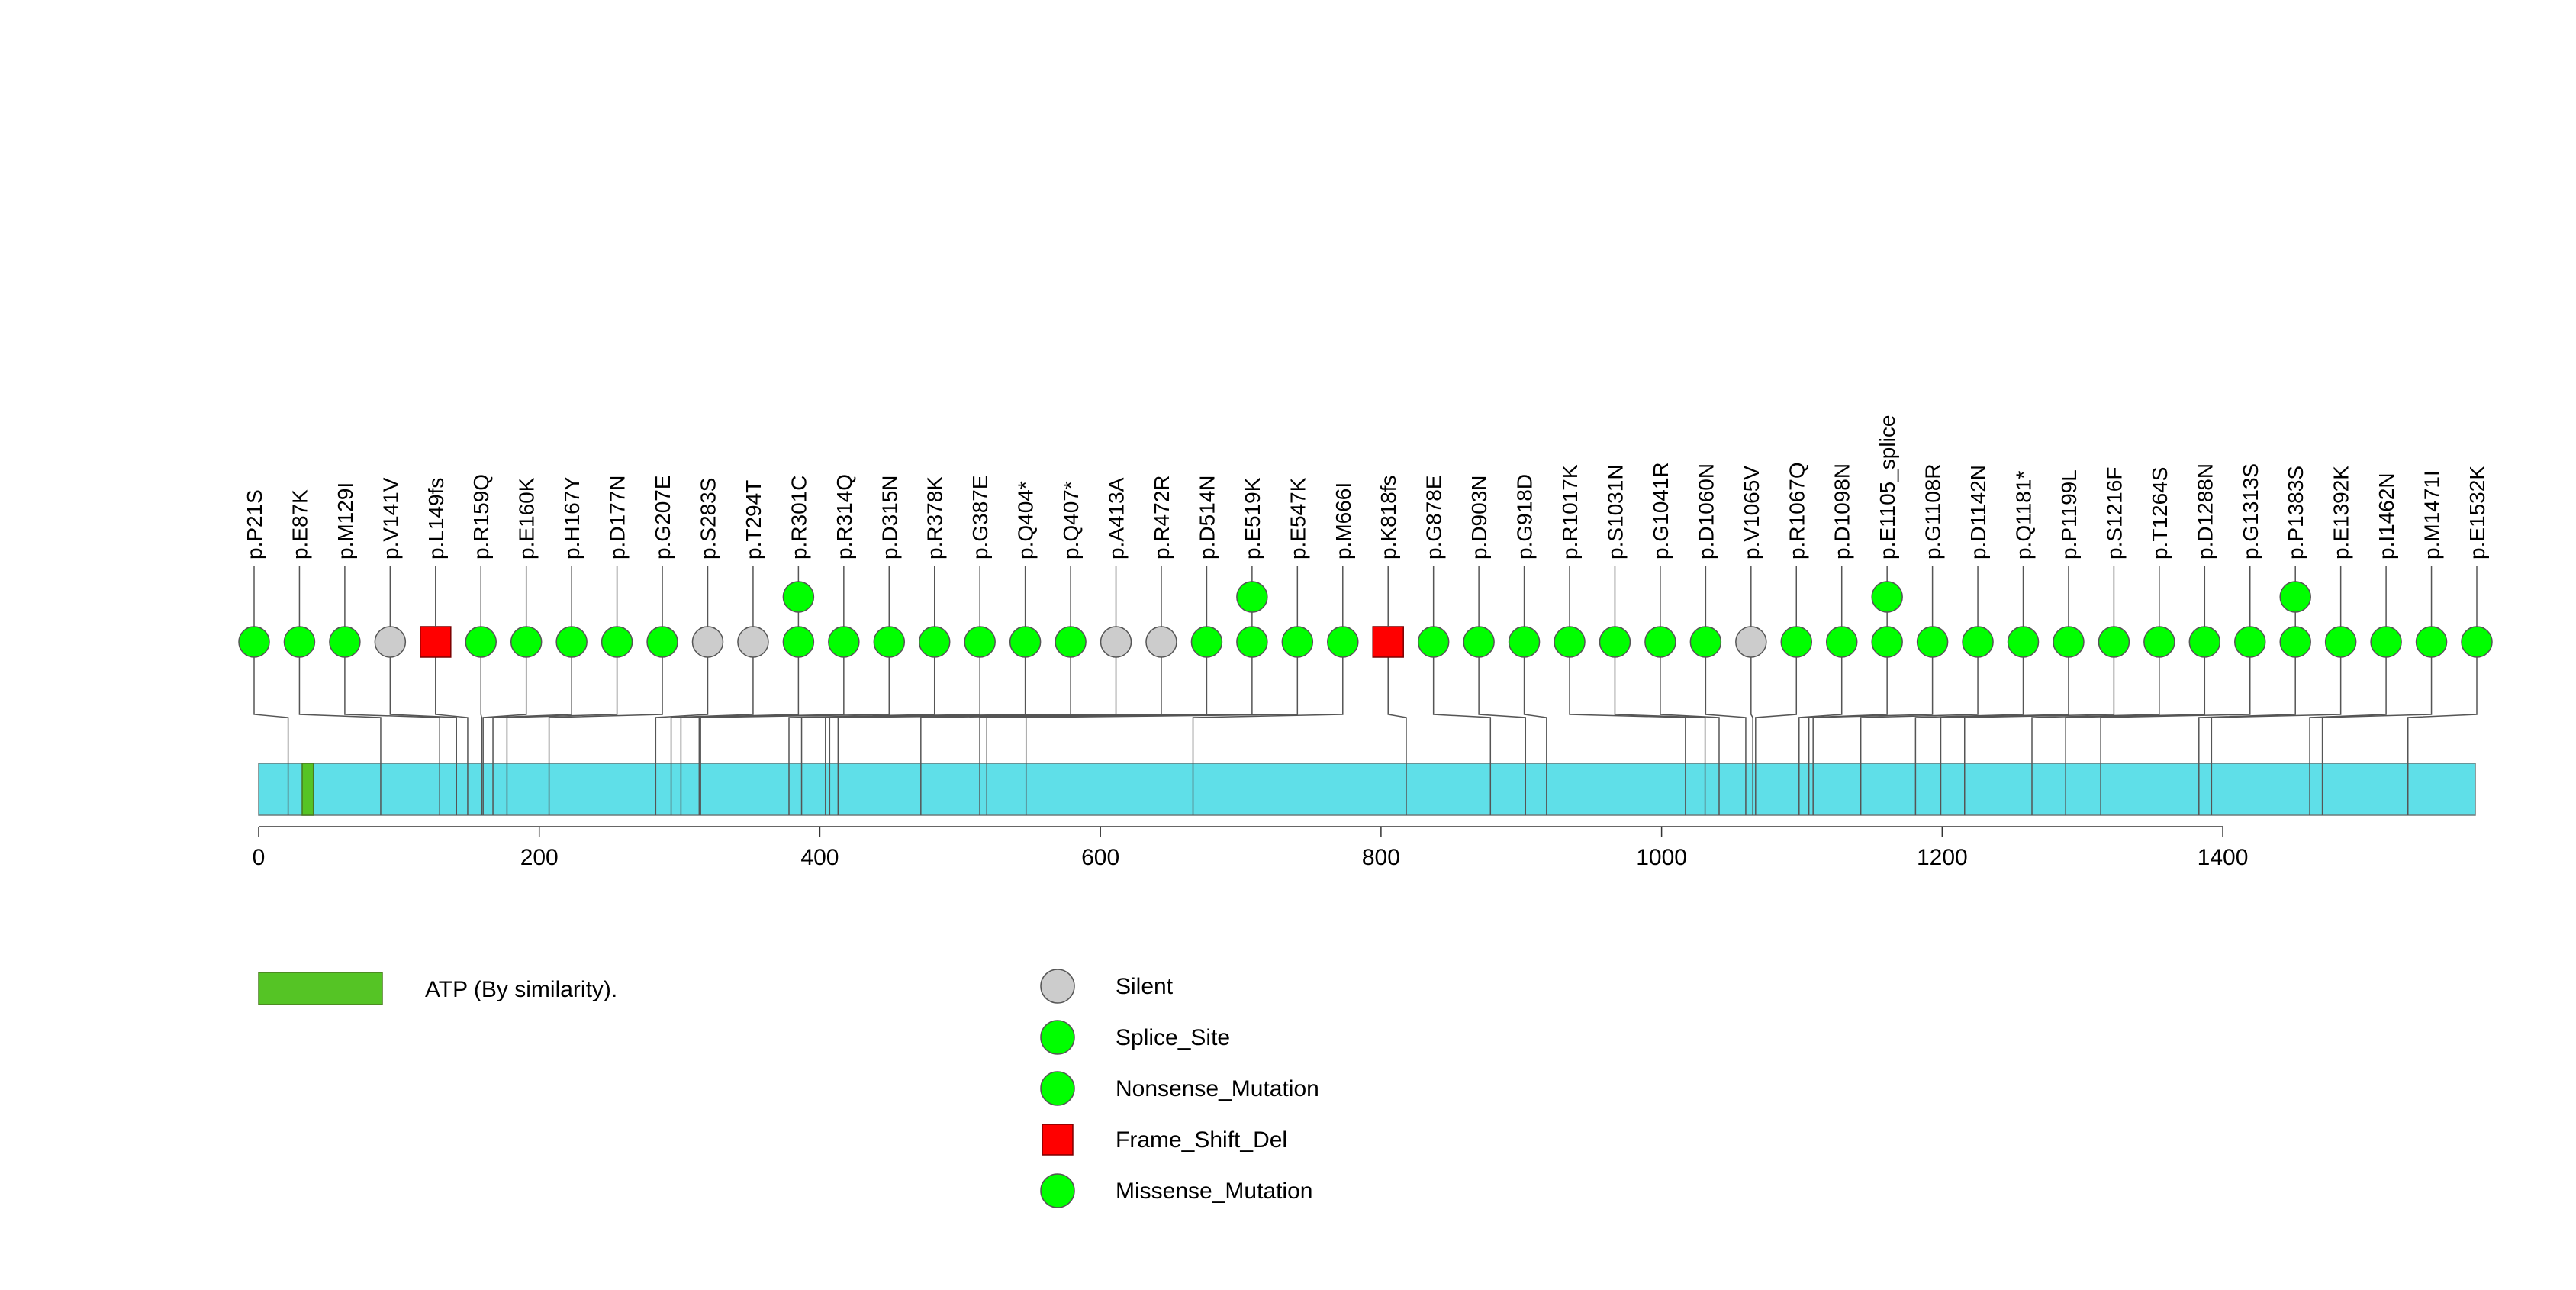  What do you see at coordinates (707, 642) in the screenshot?
I see `marker-s283s` at bounding box center [707, 642].